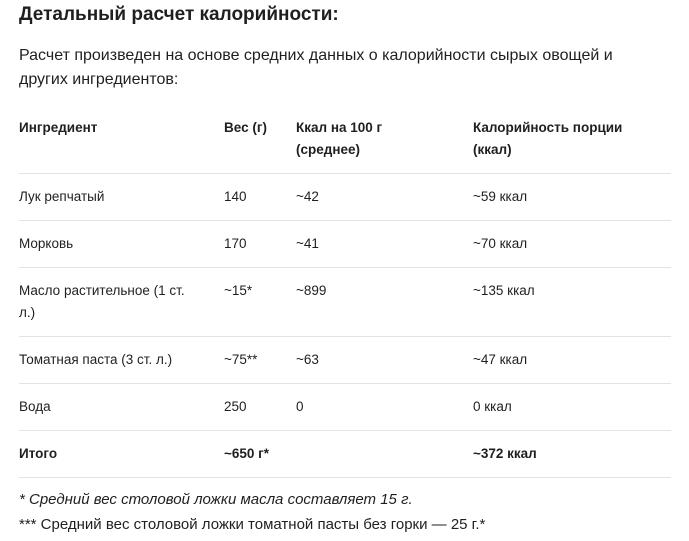 The image size is (689, 541). I want to click on table-cell: ~41, so click(384, 244).